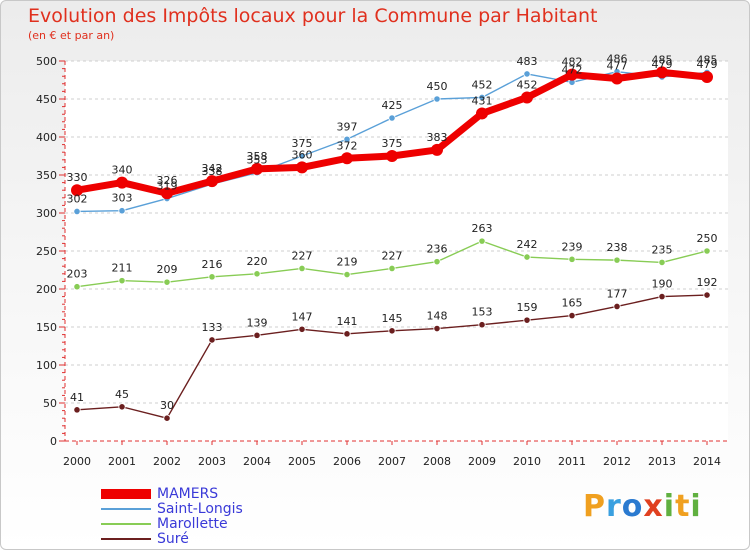 The width and height of the screenshot is (750, 550). What do you see at coordinates (437, 461) in the screenshot?
I see `x-tick-label: 2008` at bounding box center [437, 461].